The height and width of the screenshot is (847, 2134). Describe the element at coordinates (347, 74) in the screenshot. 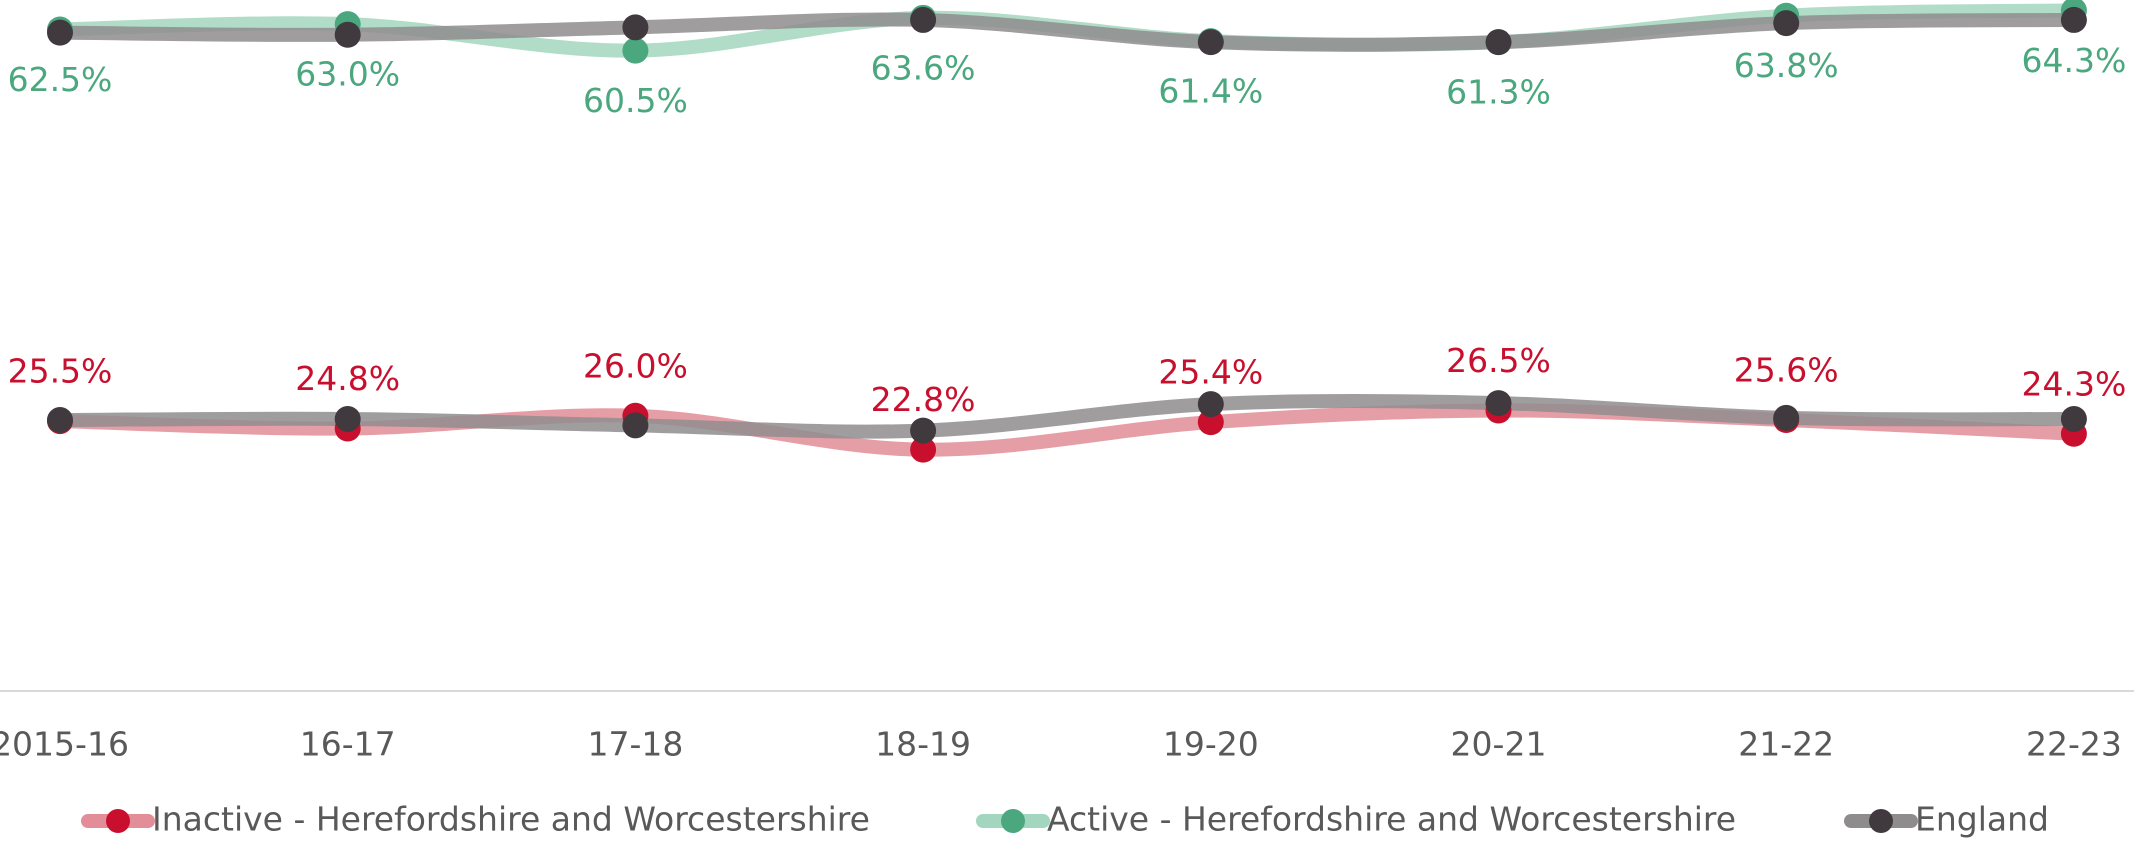

I see `data-label: 63.0%` at that location.